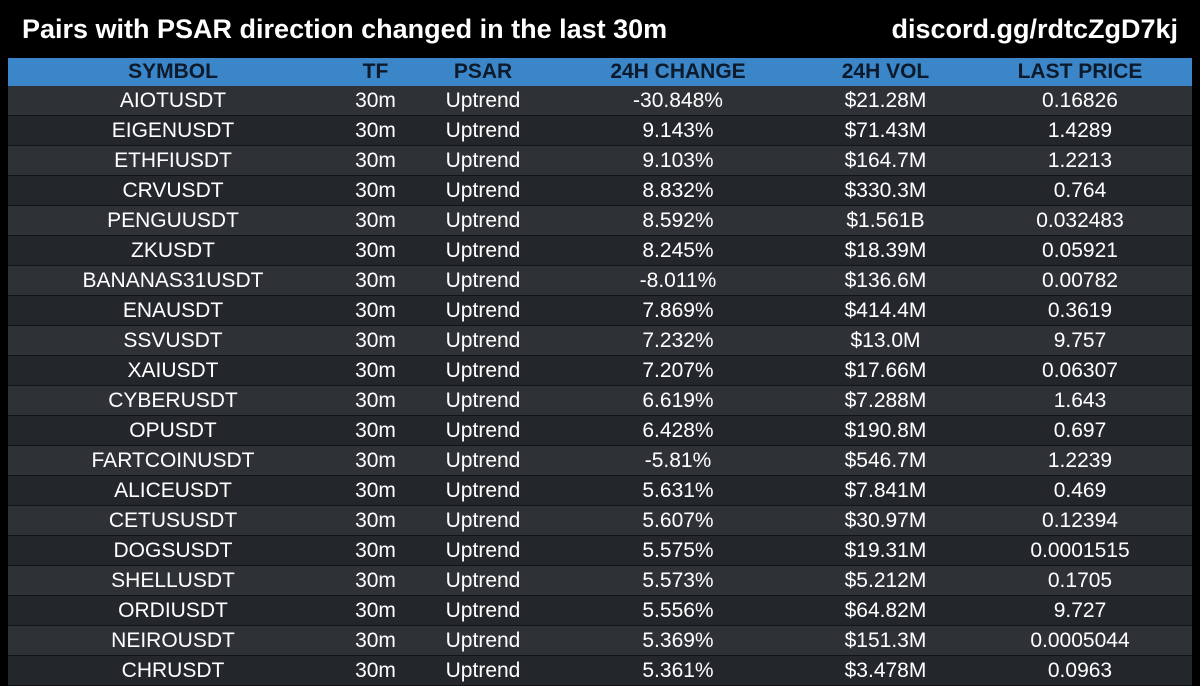  Describe the element at coordinates (885, 190) in the screenshot. I see `cell-24h-vol: $330.3M` at that location.